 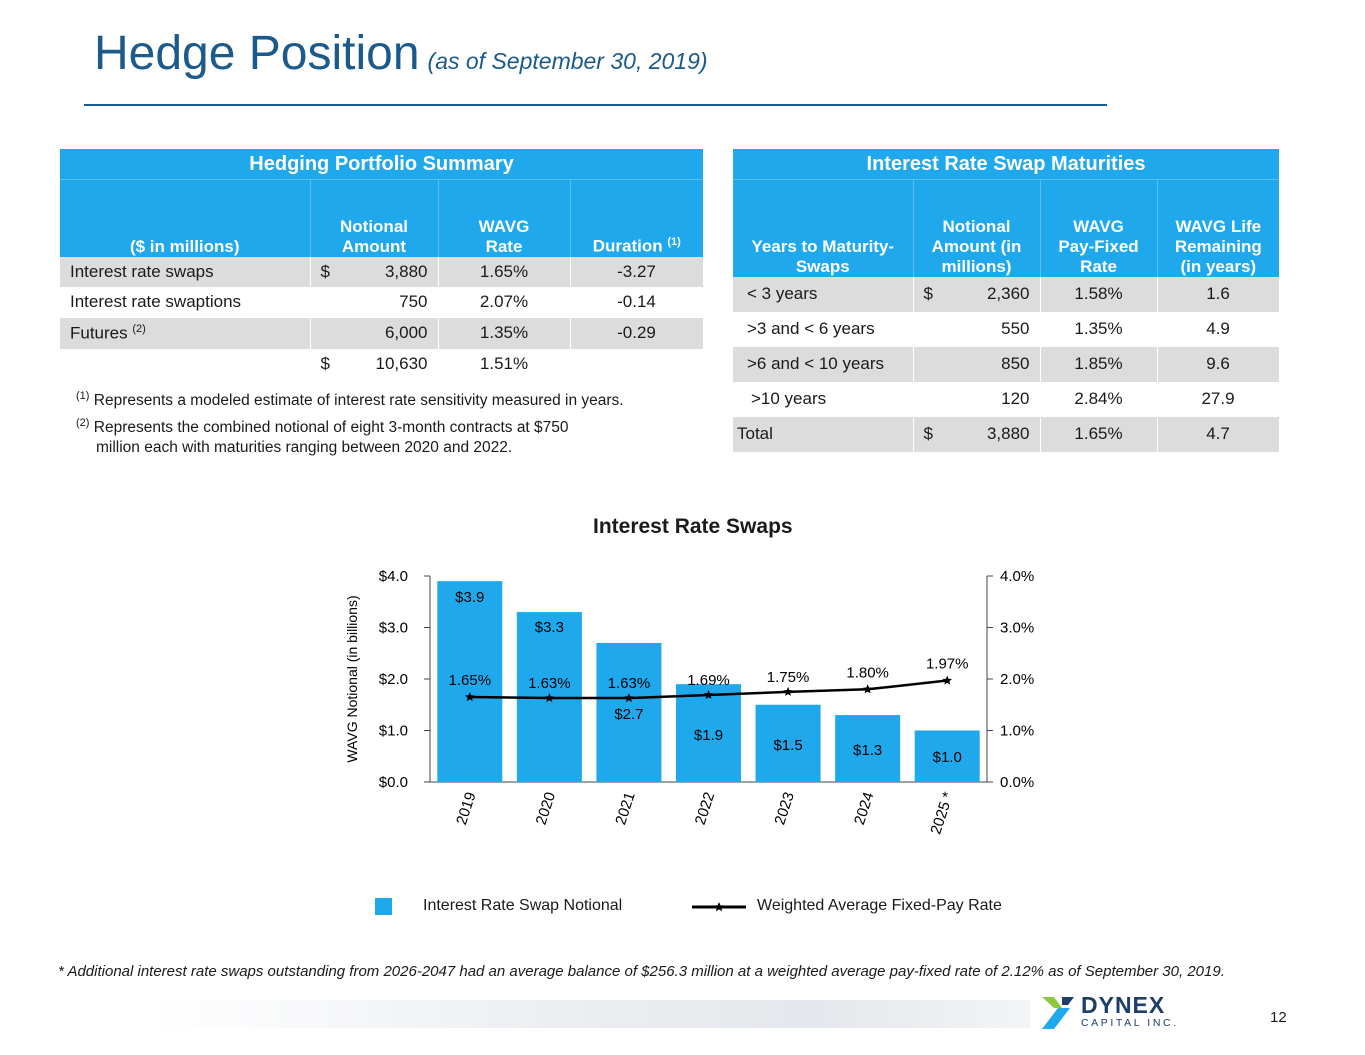 What do you see at coordinates (708, 680) in the screenshot?
I see `rate-label: 1.69%` at bounding box center [708, 680].